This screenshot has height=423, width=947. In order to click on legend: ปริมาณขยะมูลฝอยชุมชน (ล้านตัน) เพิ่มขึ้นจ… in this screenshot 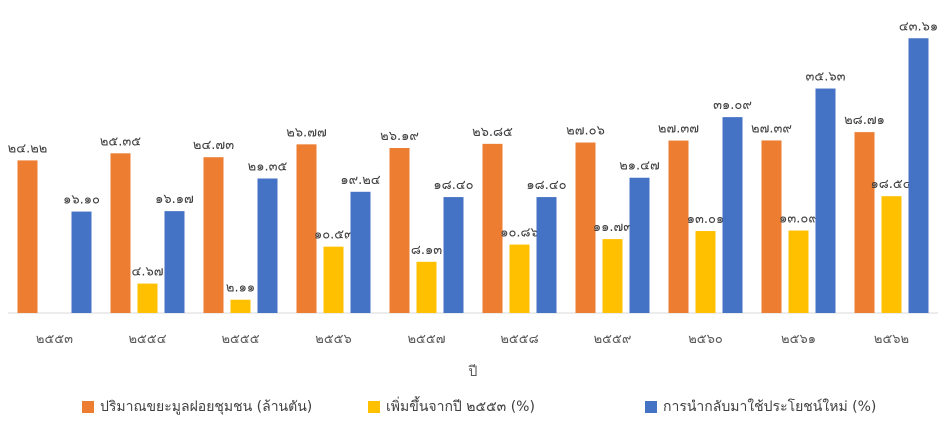, I will do `click(473, 408)`.